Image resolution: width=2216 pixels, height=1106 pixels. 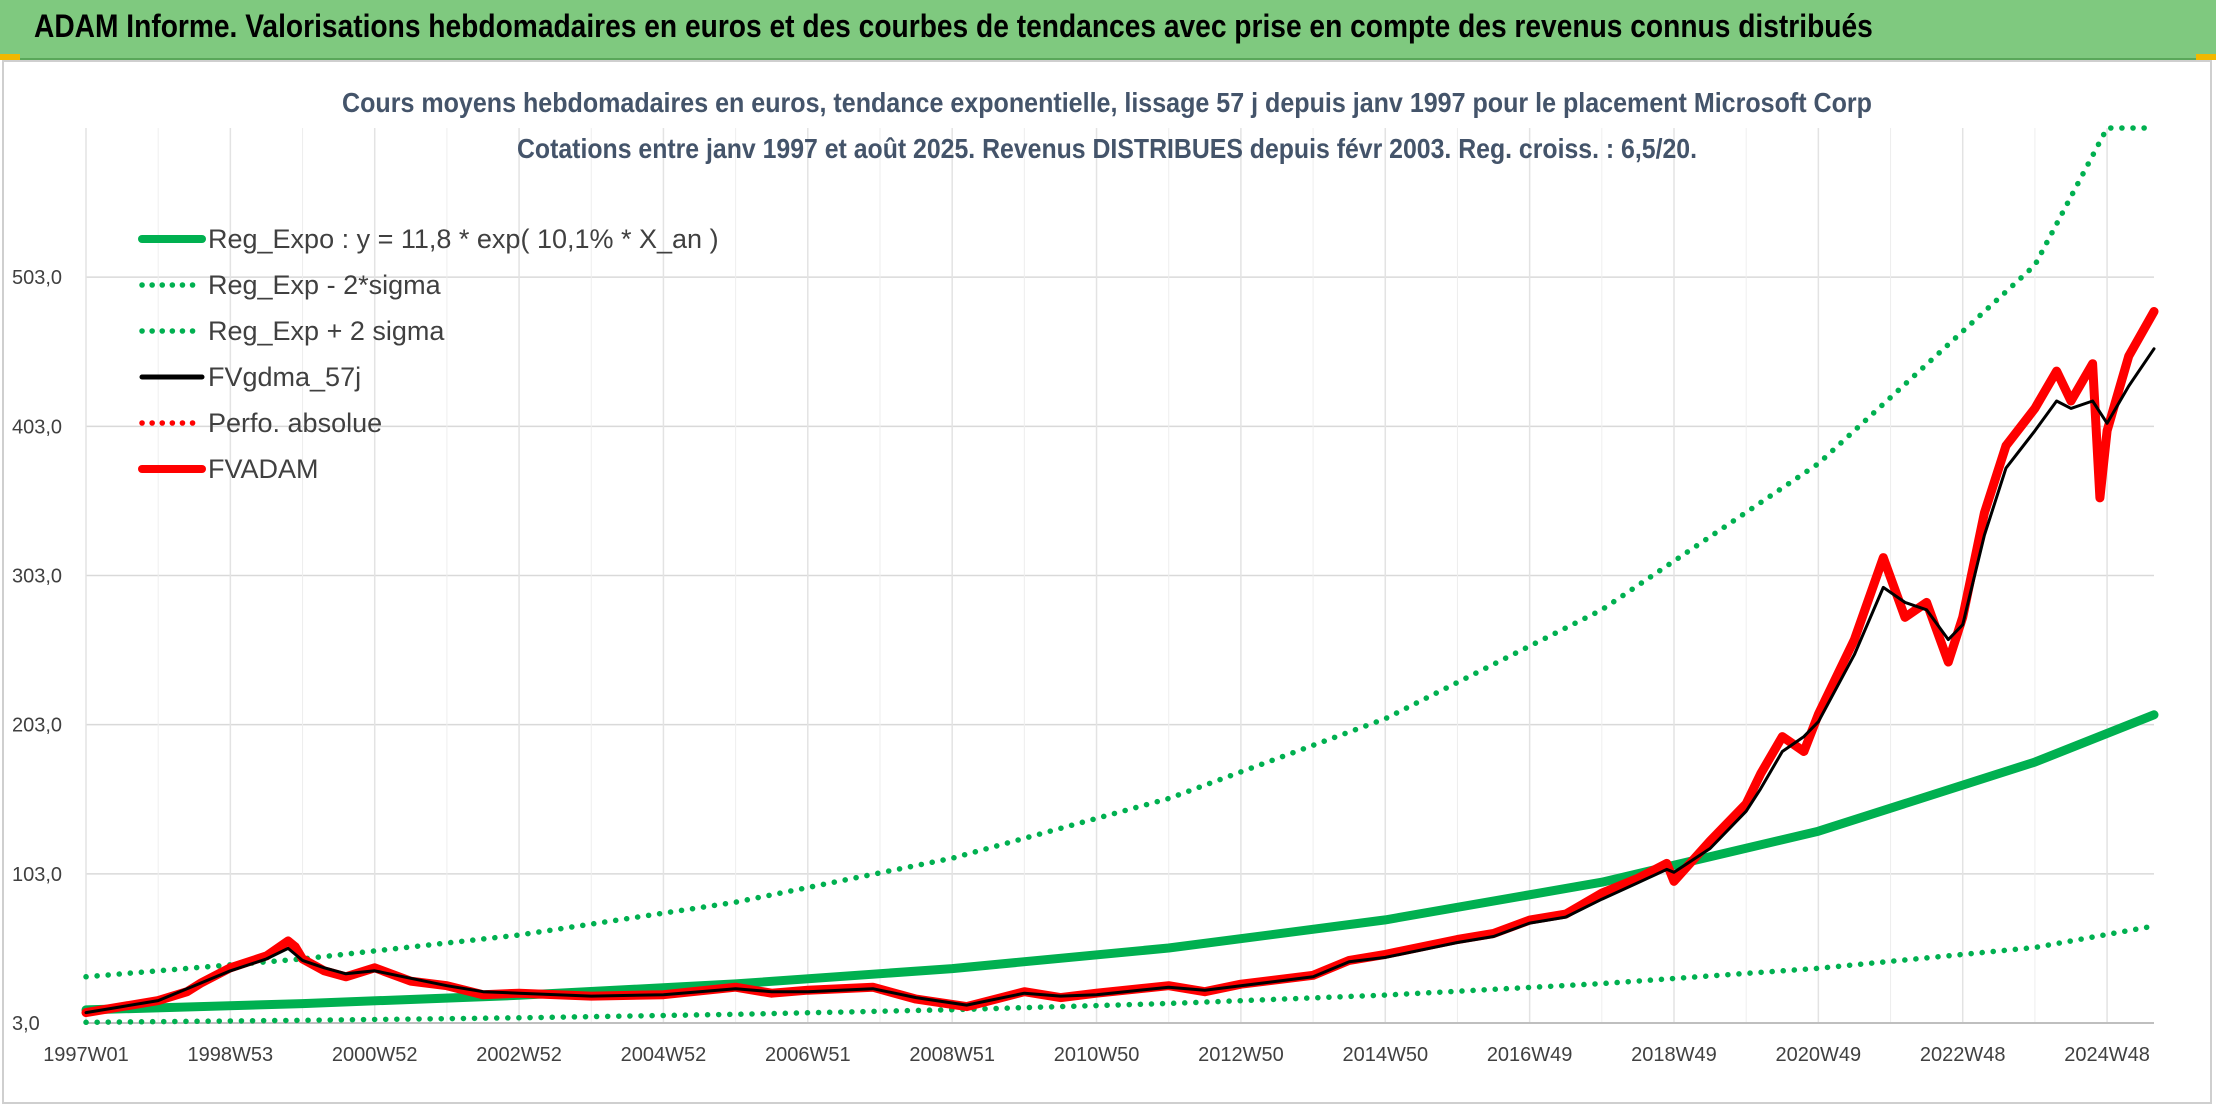 I want to click on x-tick-label: 2000W52, so click(x=375, y=1055).